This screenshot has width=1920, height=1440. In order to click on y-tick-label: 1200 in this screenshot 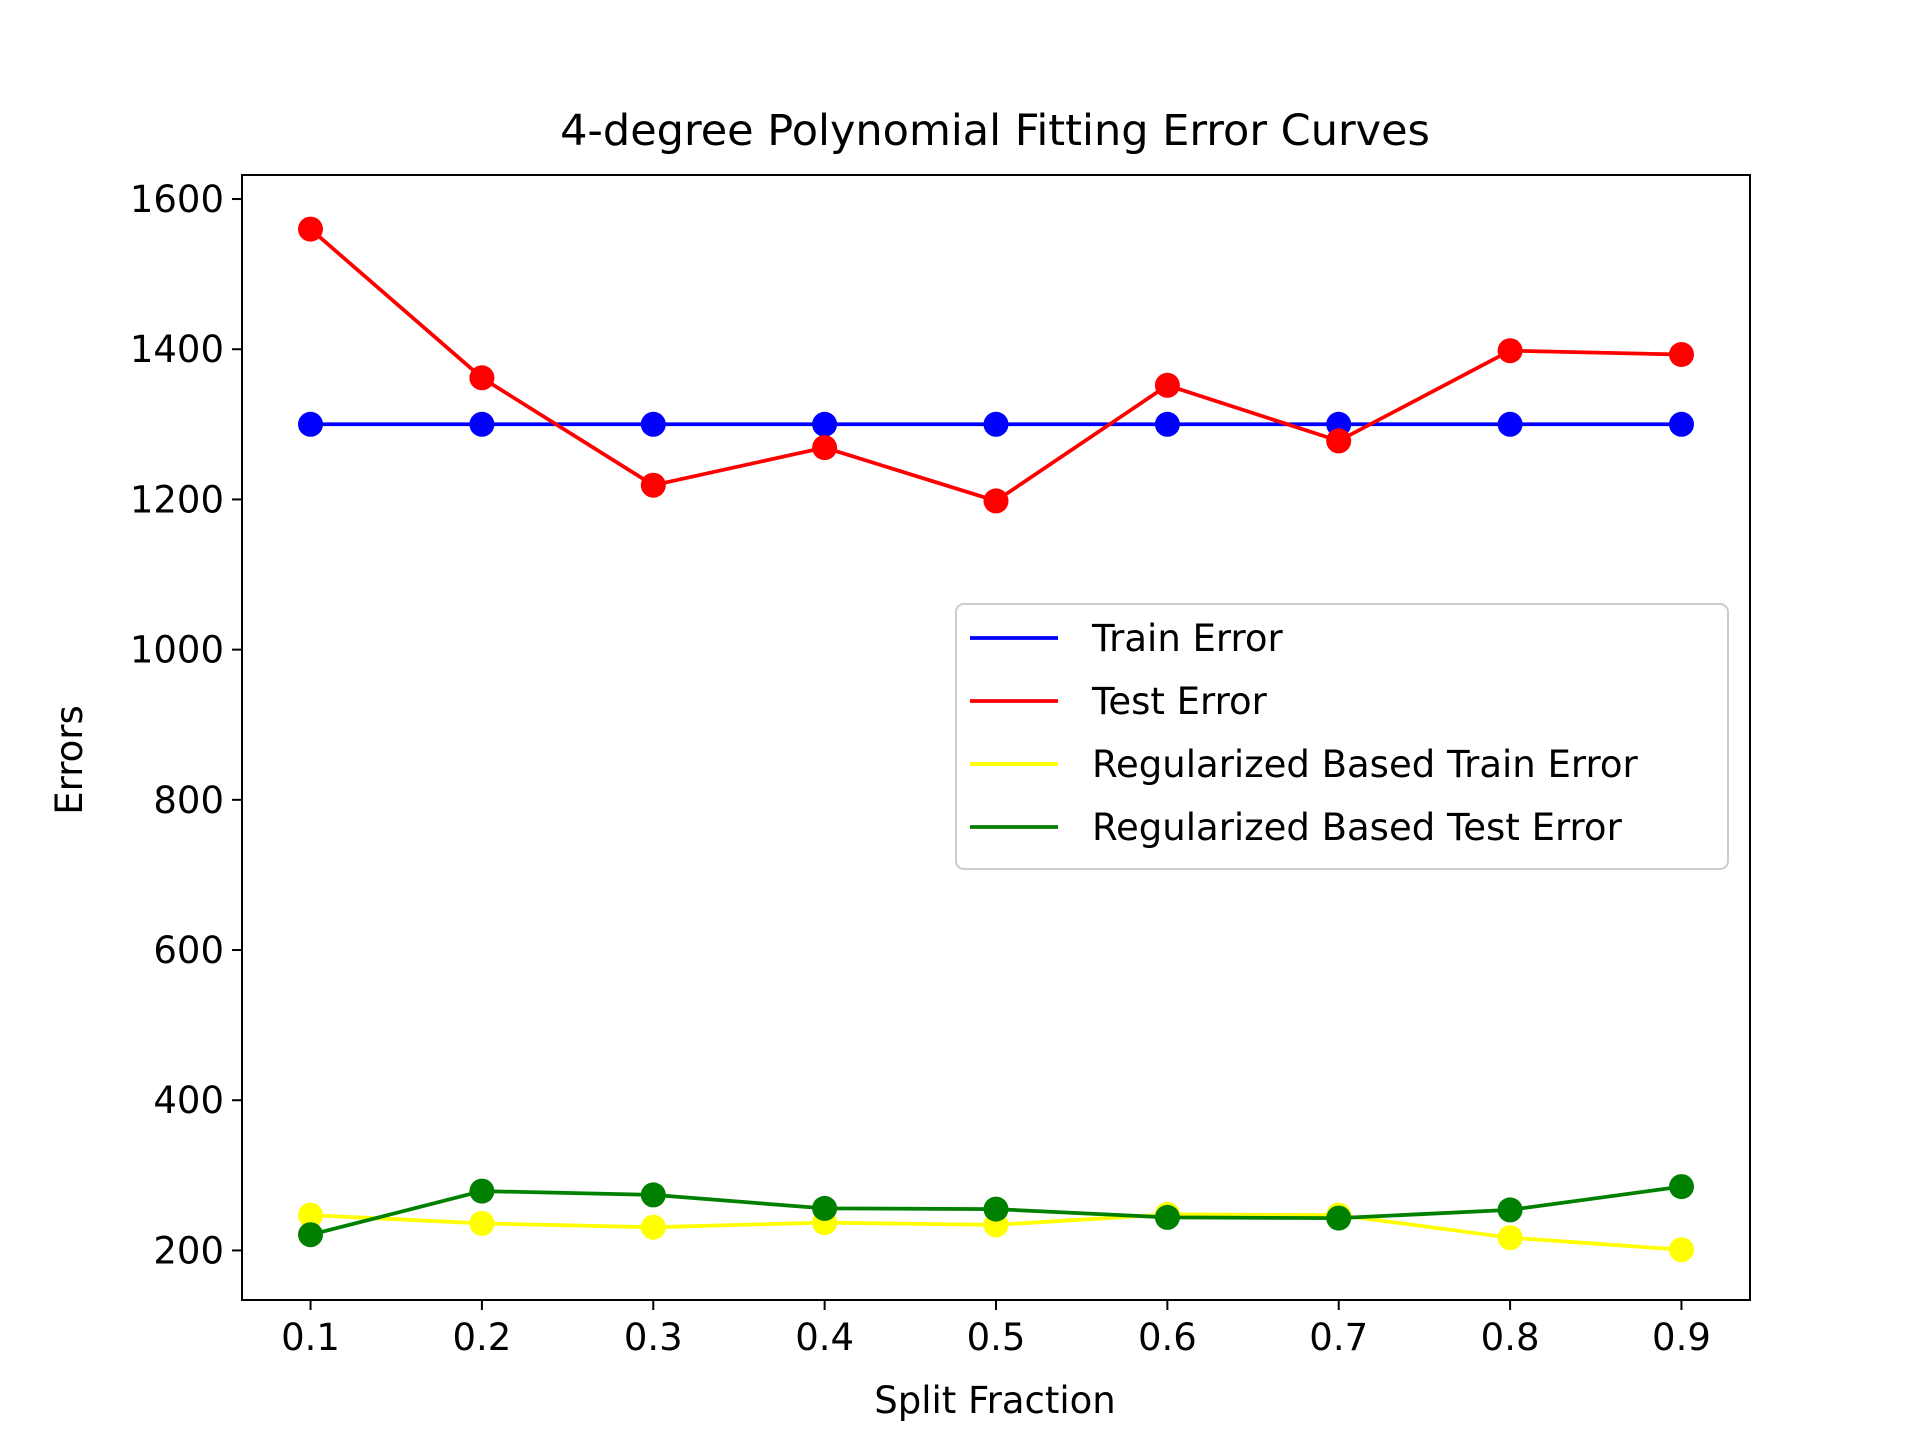, I will do `click(177, 499)`.